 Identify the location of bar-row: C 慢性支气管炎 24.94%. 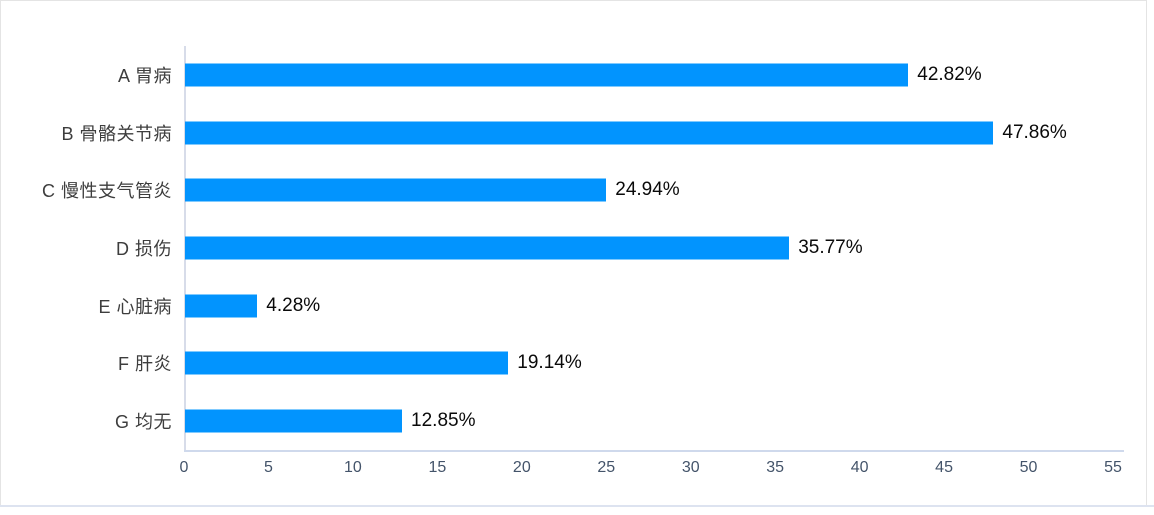
(574, 190).